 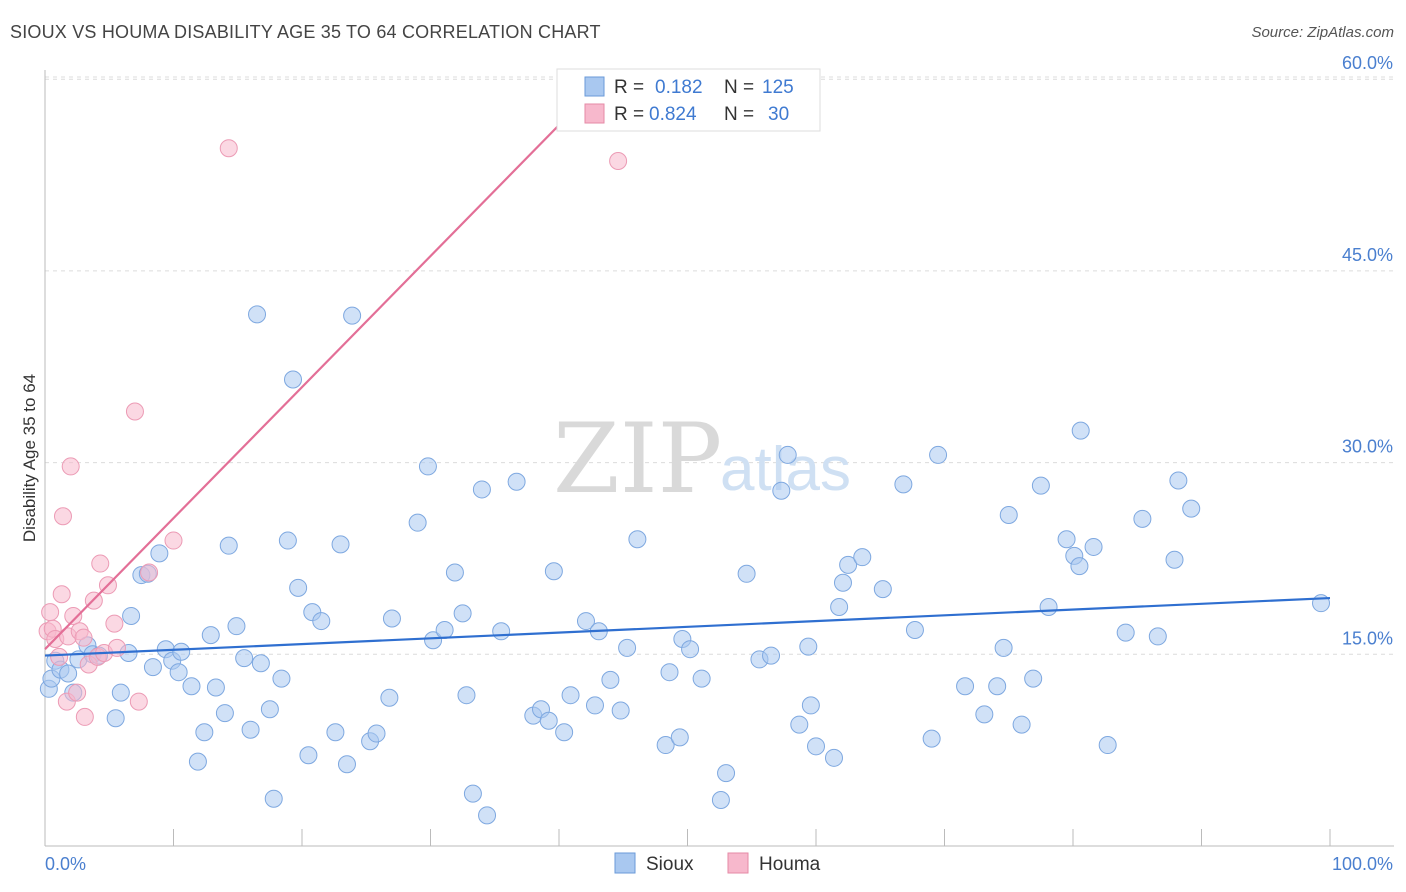 What do you see at coordinates (594, 86) in the screenshot?
I see `legend-swatch-sioux` at bounding box center [594, 86].